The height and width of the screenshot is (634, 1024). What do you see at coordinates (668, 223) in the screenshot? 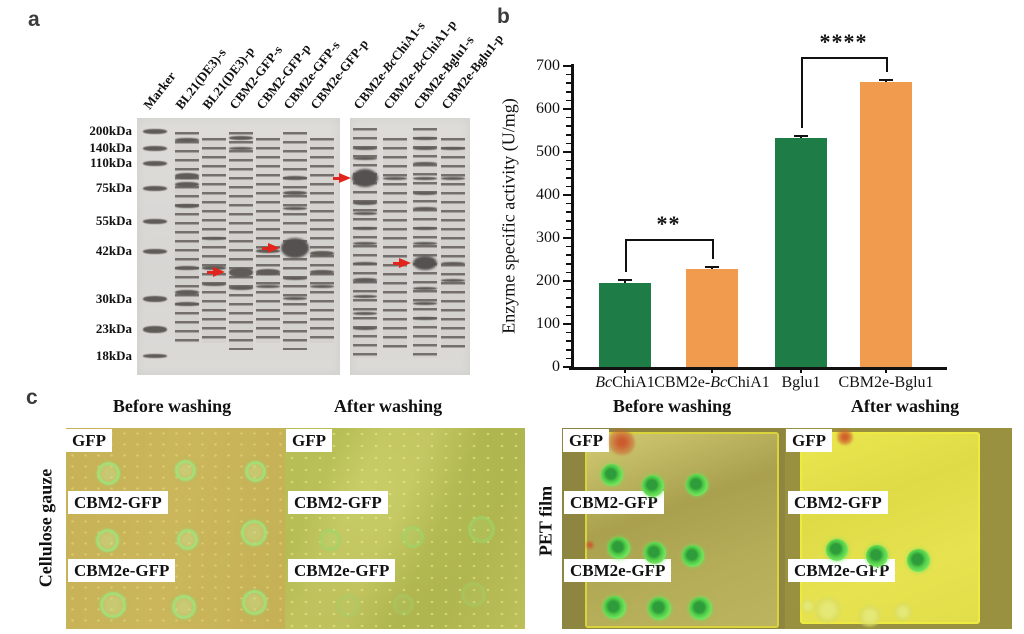
I see `significance-stars: **` at bounding box center [668, 223].